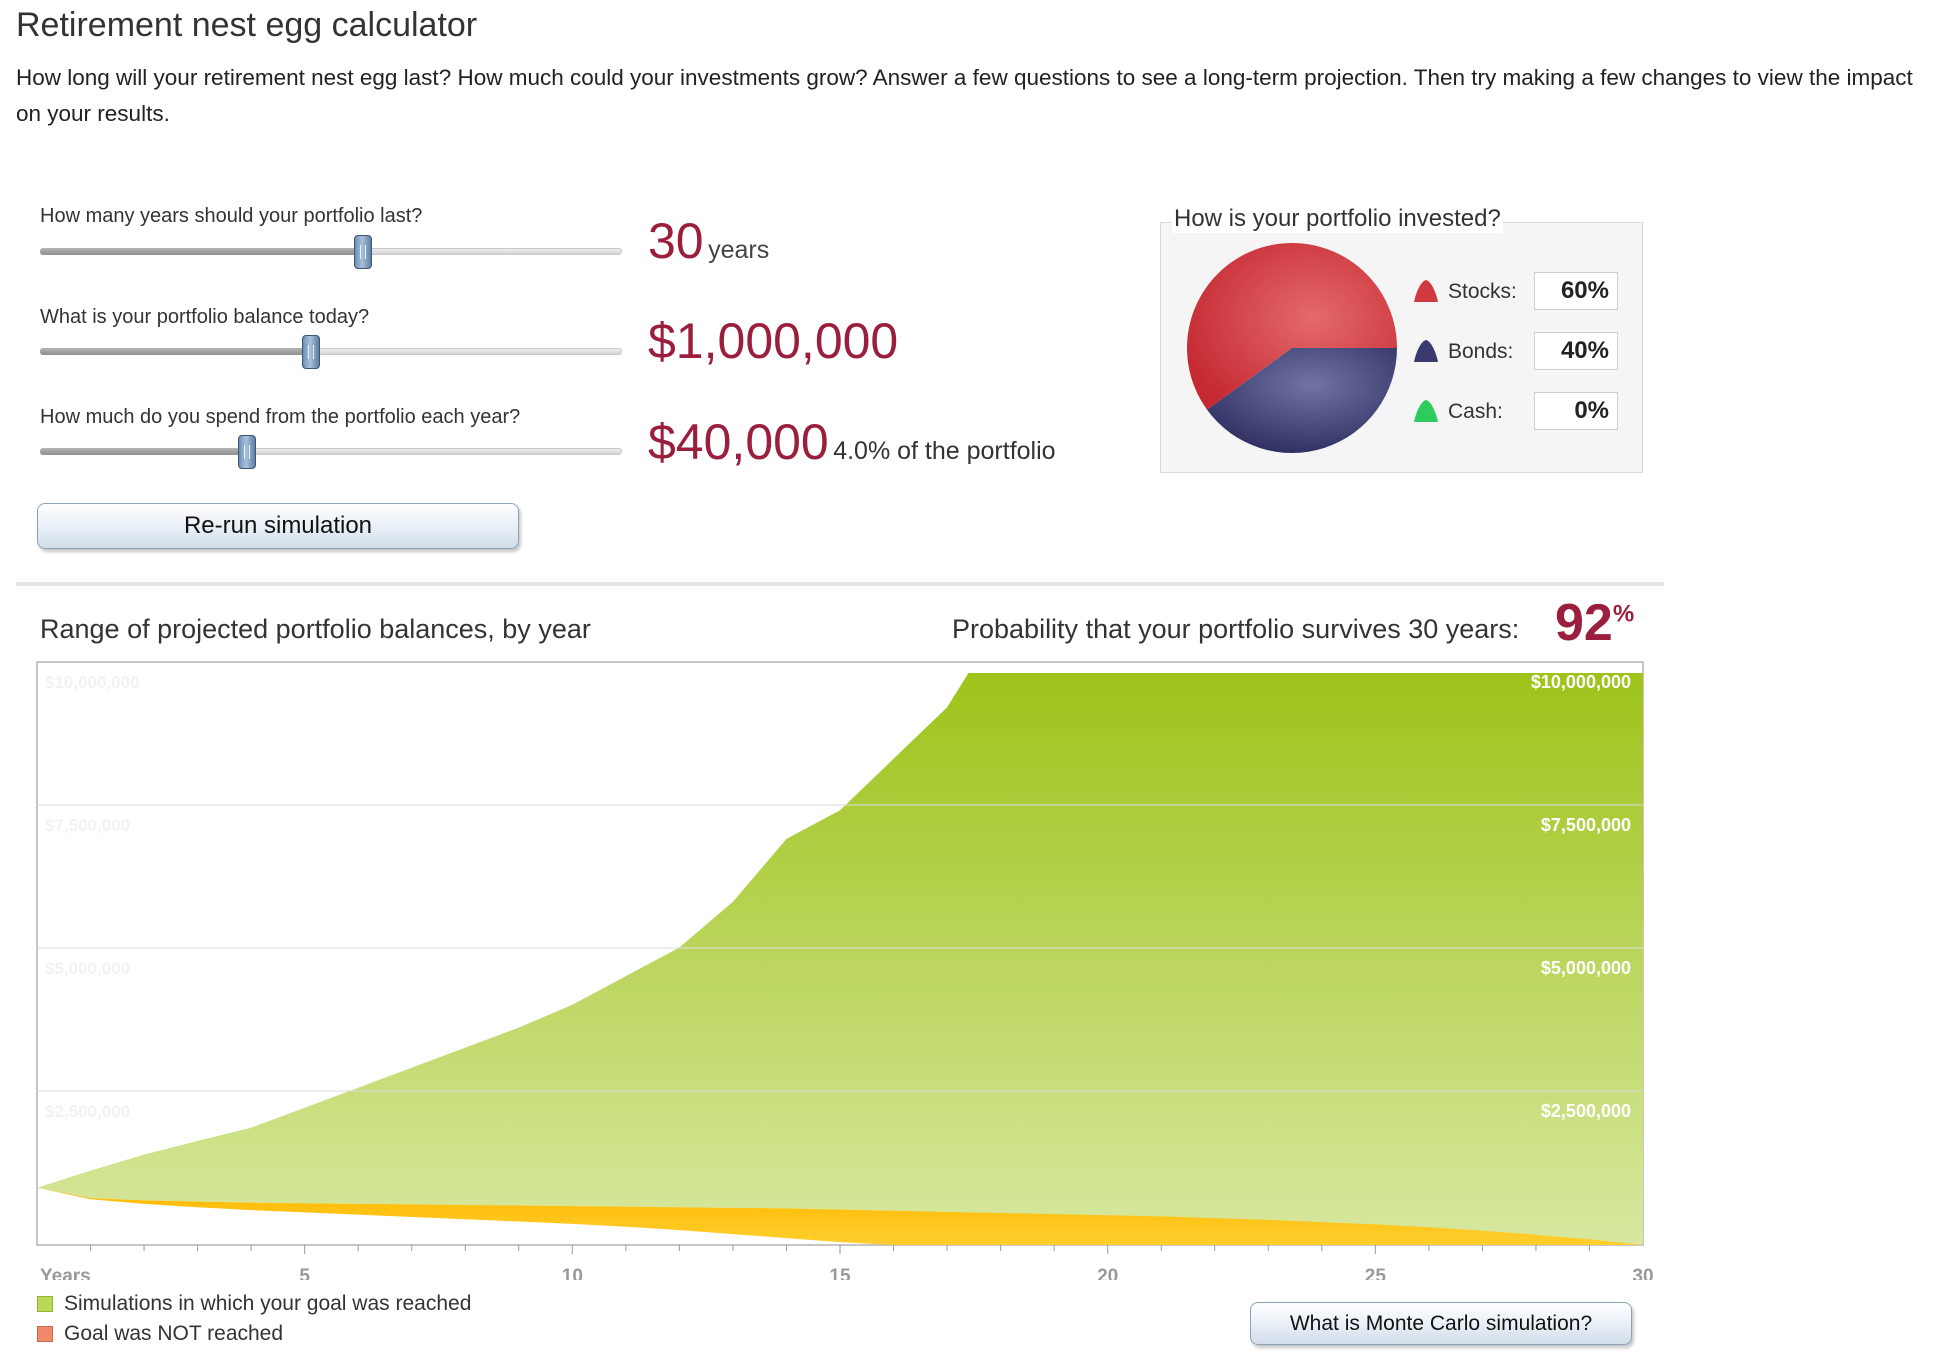 This screenshot has width=1942, height=1352. I want to click on spend-slider-handle, so click(246, 452).